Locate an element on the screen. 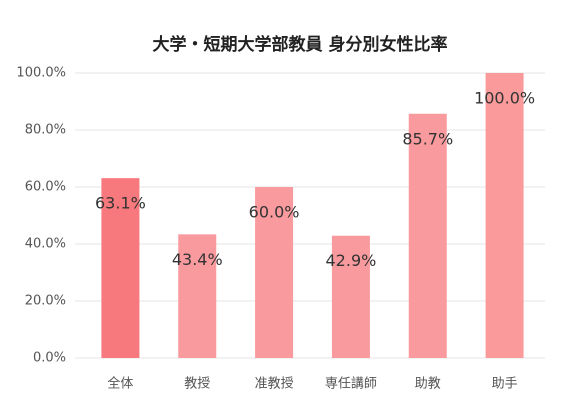  chart-title: 大学・短期大学部教員 身分別女性比率 is located at coordinates (300, 44).